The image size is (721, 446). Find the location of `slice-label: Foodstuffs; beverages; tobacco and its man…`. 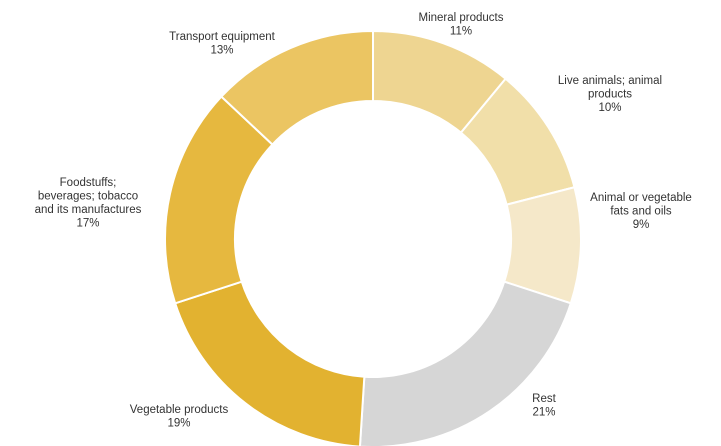

slice-label: Foodstuffs; beverages; tobacco and its man… is located at coordinates (88, 203).